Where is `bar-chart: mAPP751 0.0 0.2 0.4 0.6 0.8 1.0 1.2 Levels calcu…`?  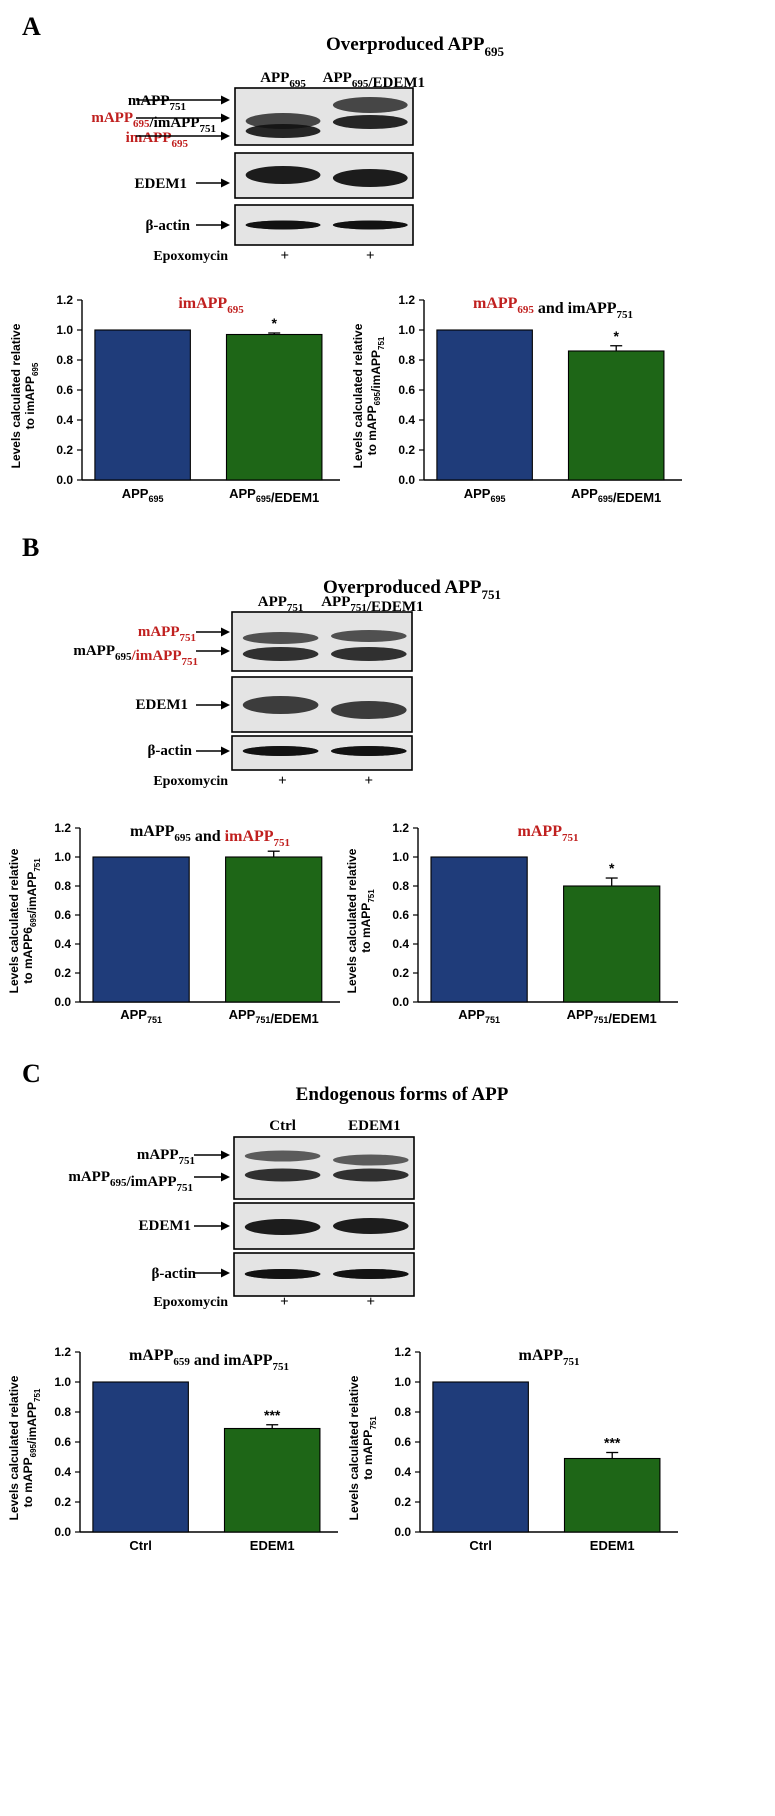
bar-chart: mAPP751 0.0 0.2 0.4 0.6 0.8 1.0 1.2 Levels calcu… is located at coordinates (511, 923).